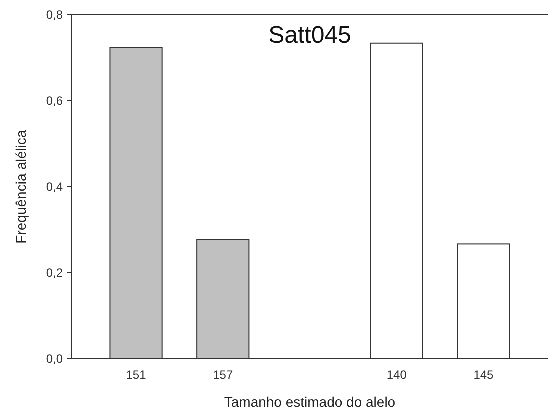 The height and width of the screenshot is (415, 549). What do you see at coordinates (55, 187) in the screenshot?
I see `y-tick-label: 0,4` at bounding box center [55, 187].